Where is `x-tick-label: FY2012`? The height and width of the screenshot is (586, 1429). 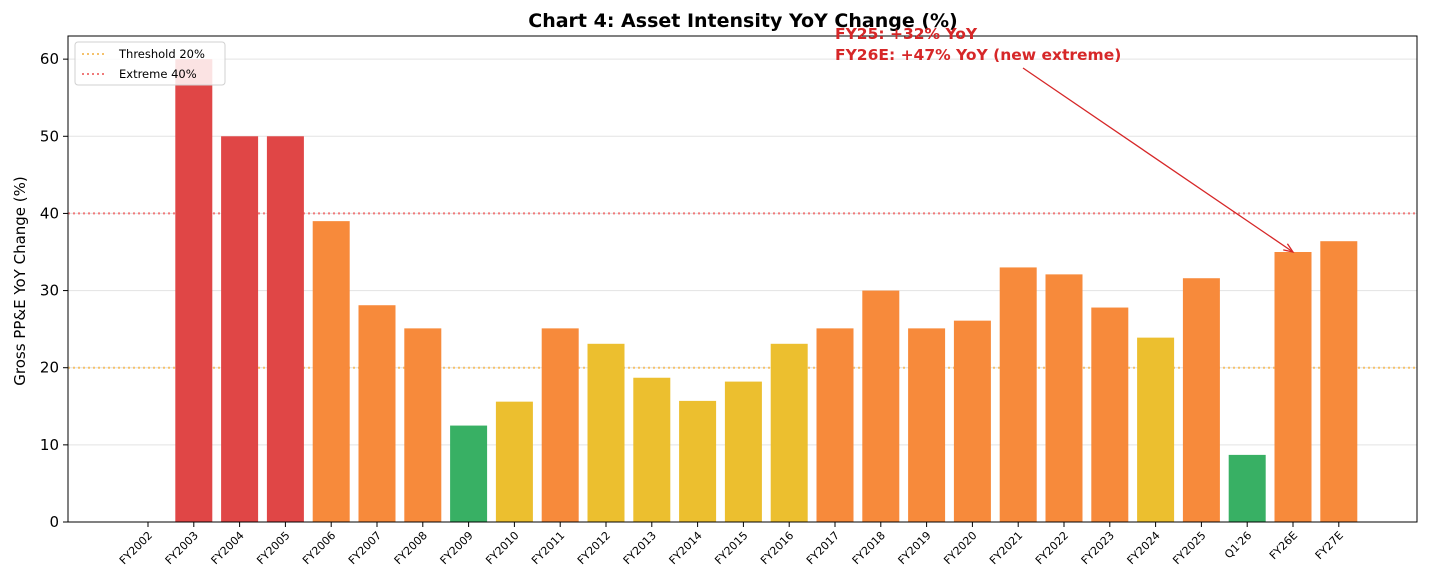 x-tick-label: FY2012 is located at coordinates (594, 548).